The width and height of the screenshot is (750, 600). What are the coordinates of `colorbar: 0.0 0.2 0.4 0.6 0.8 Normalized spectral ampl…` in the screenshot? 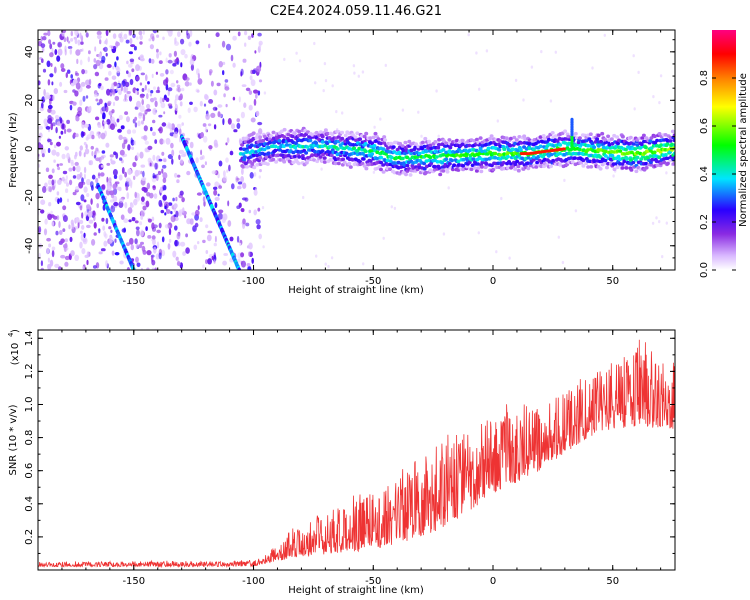 It's located at (724, 154).